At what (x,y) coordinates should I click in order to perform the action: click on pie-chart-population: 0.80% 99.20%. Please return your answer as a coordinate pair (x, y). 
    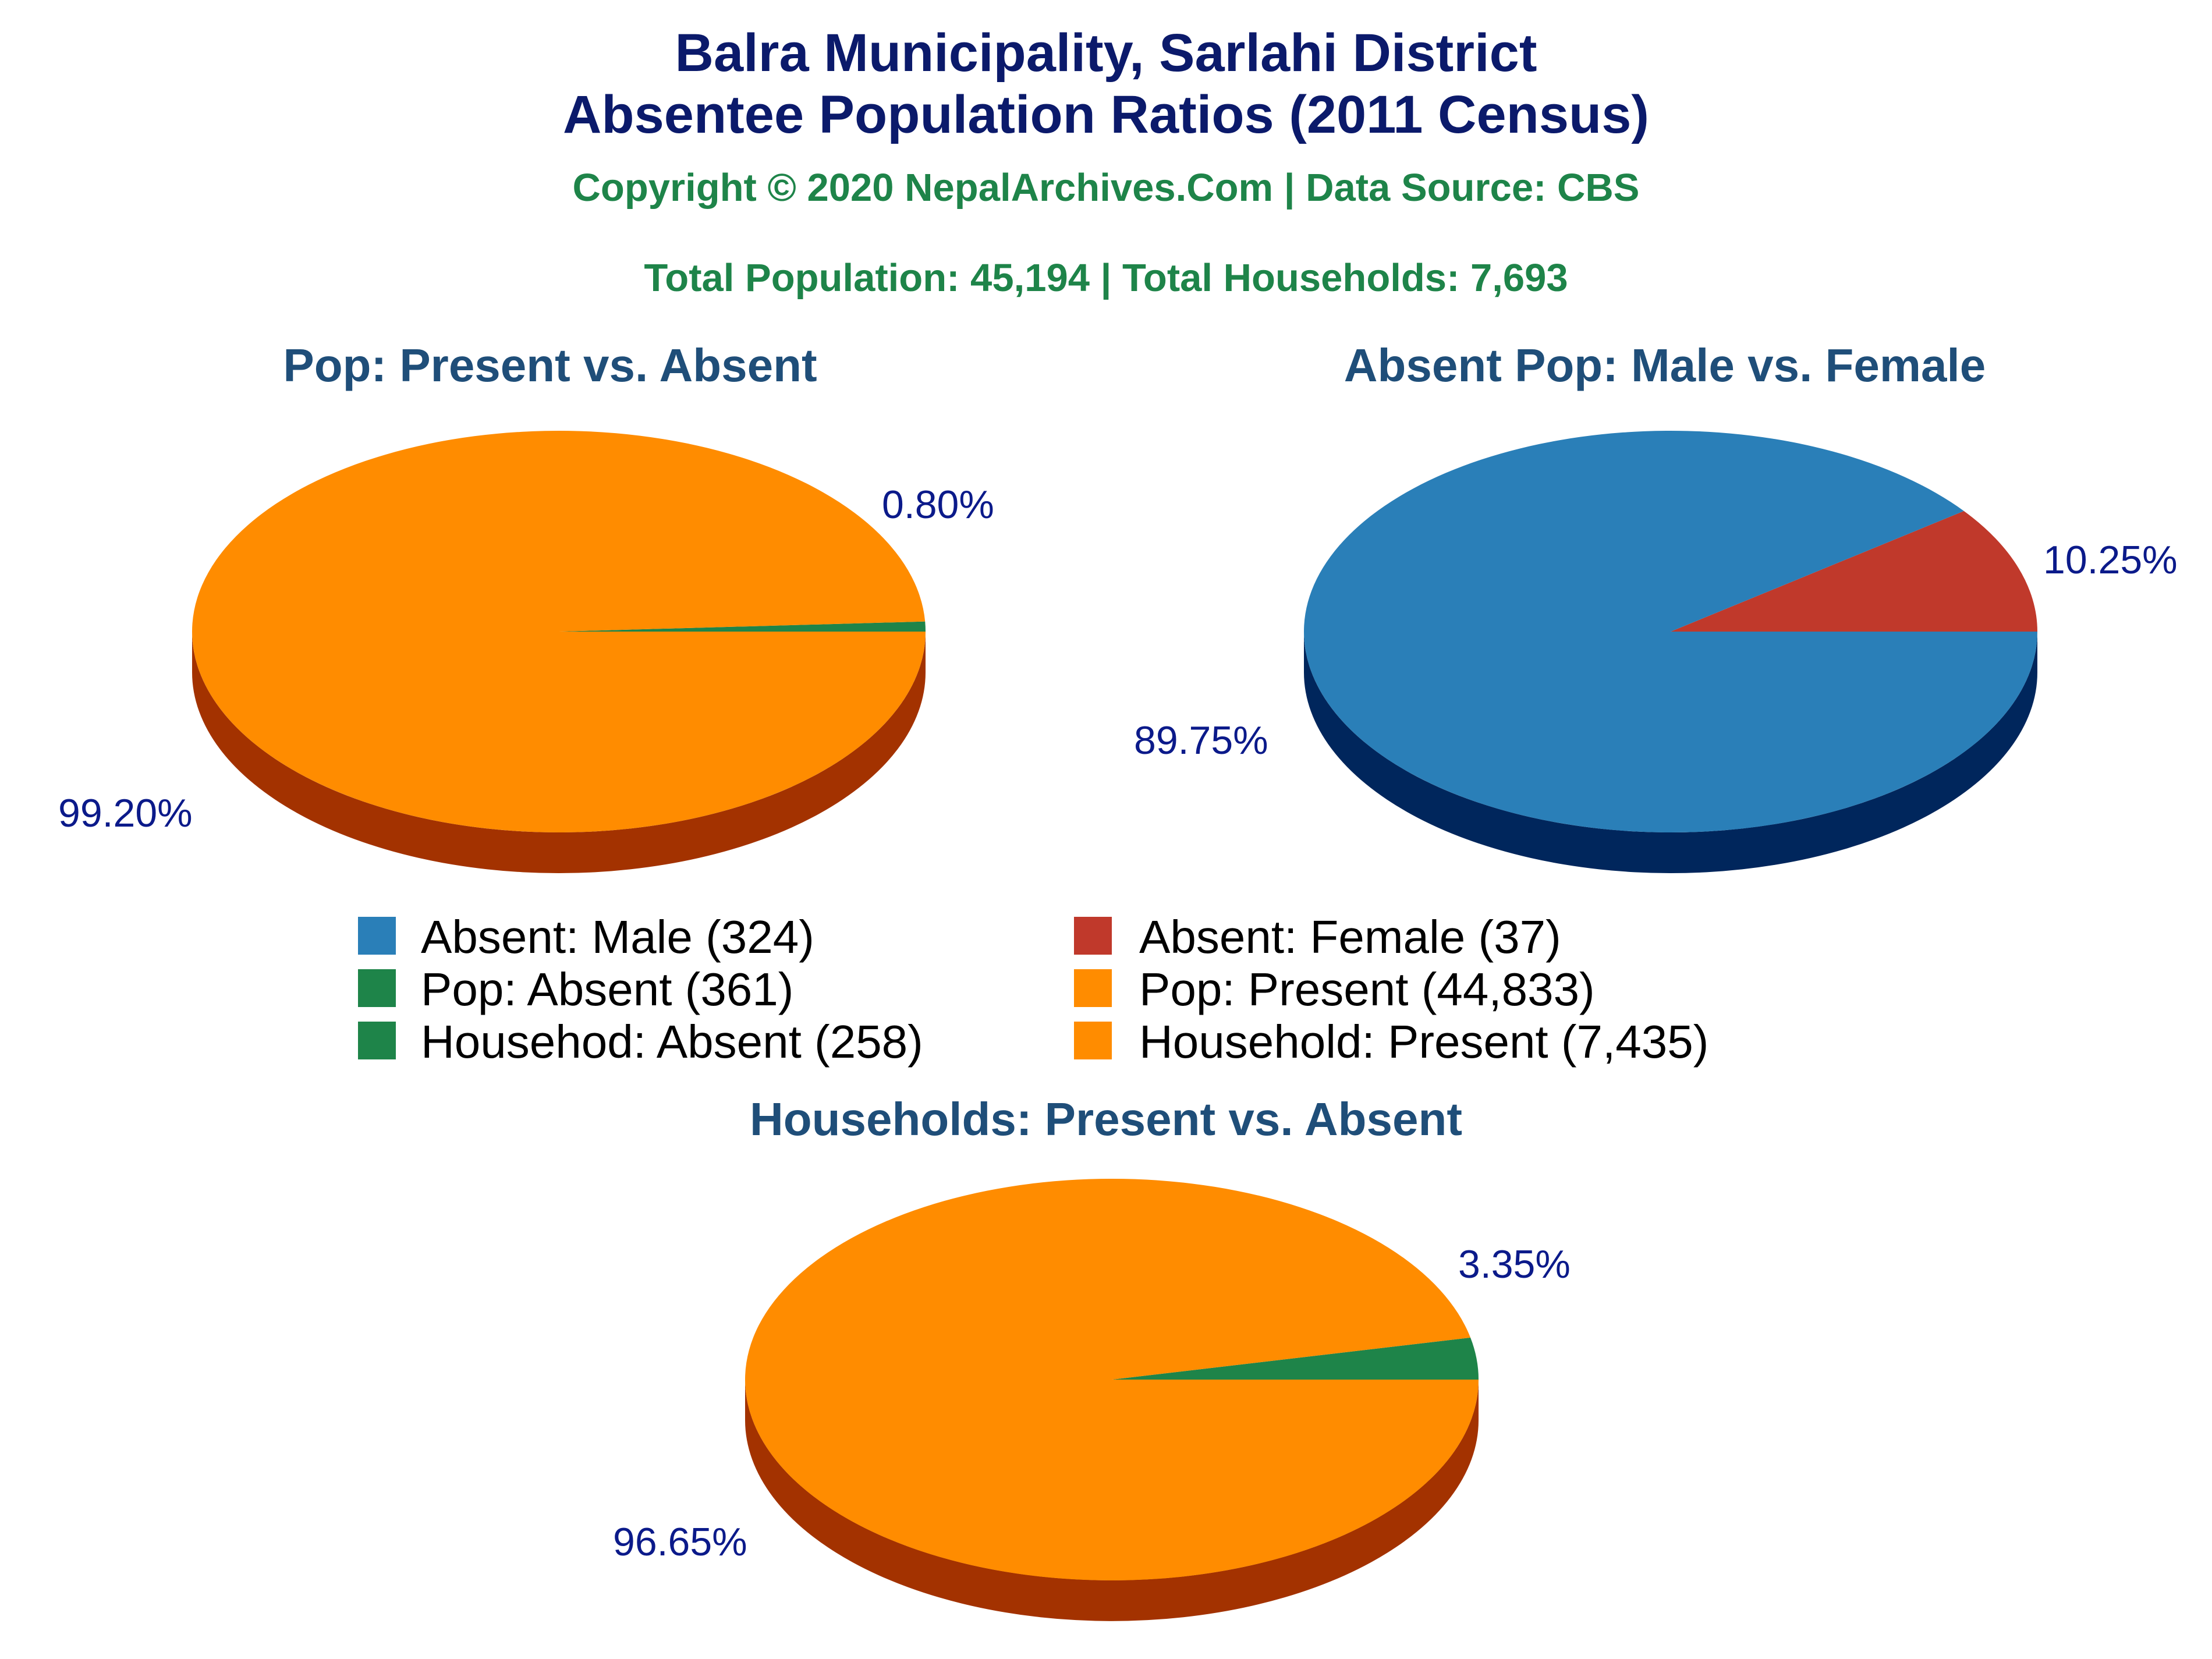
    Looking at the image, I should click on (526, 652).